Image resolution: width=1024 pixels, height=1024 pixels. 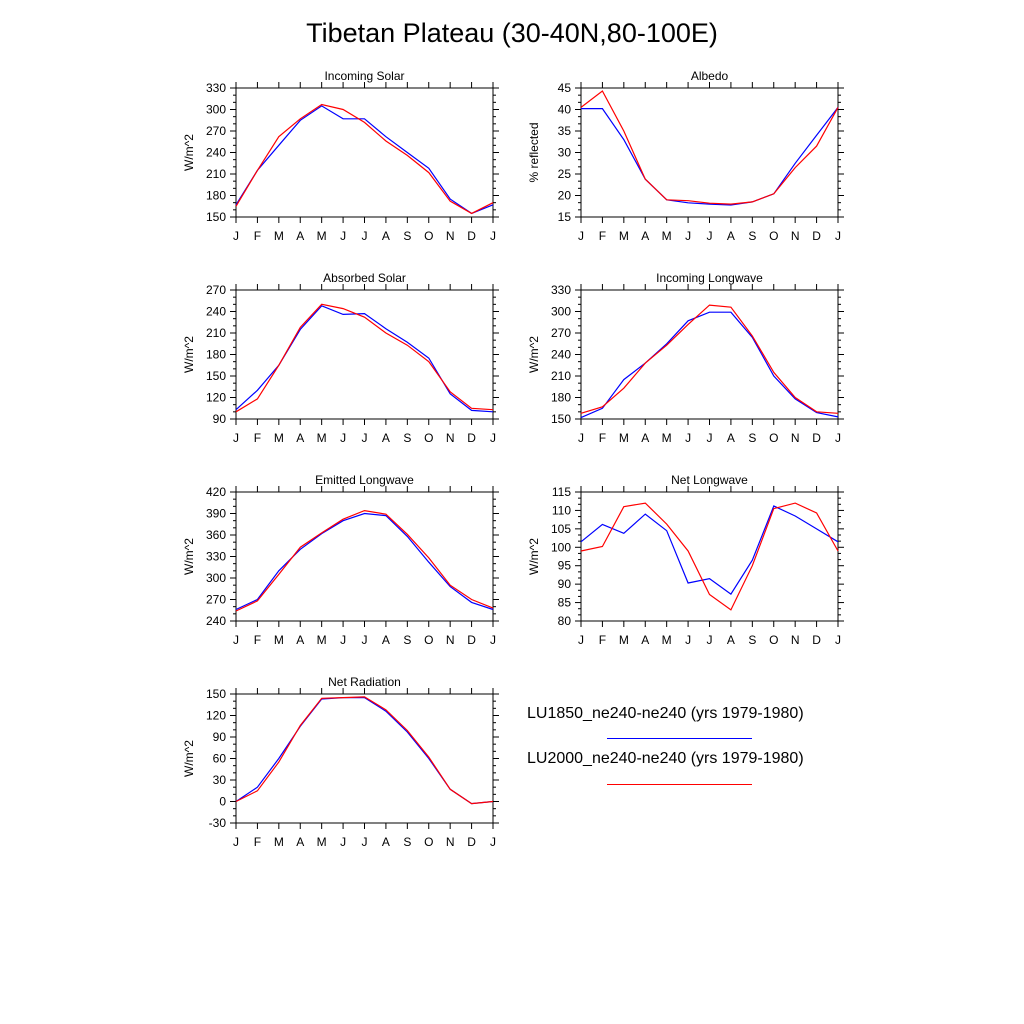 What do you see at coordinates (216, 535) in the screenshot?
I see `y-tick-label: 360` at bounding box center [216, 535].